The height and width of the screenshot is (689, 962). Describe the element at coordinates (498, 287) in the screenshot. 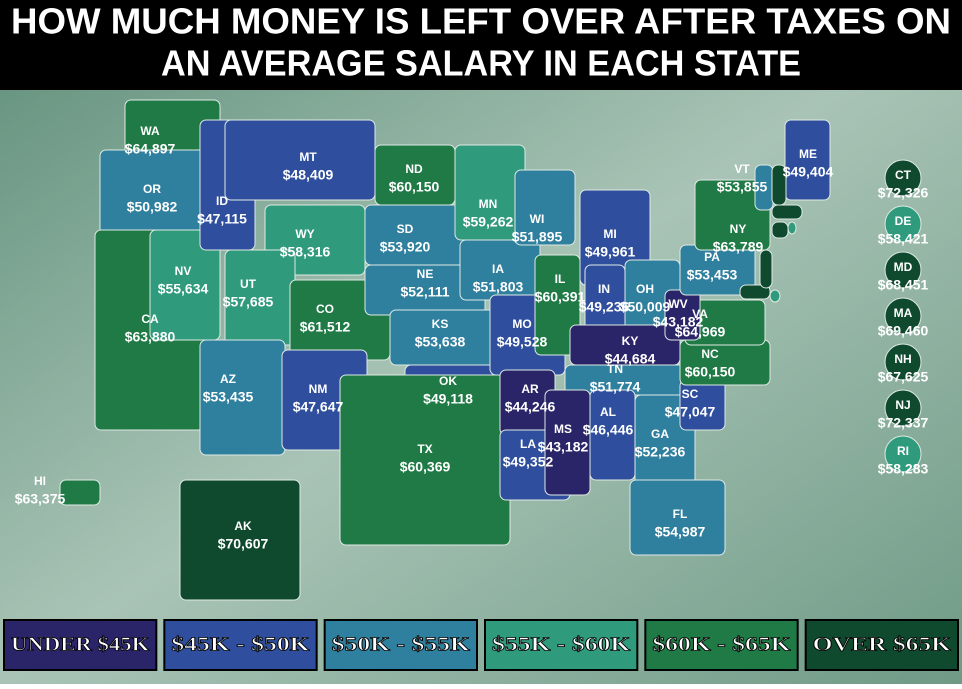

I see `state-amount: $51,803` at that location.